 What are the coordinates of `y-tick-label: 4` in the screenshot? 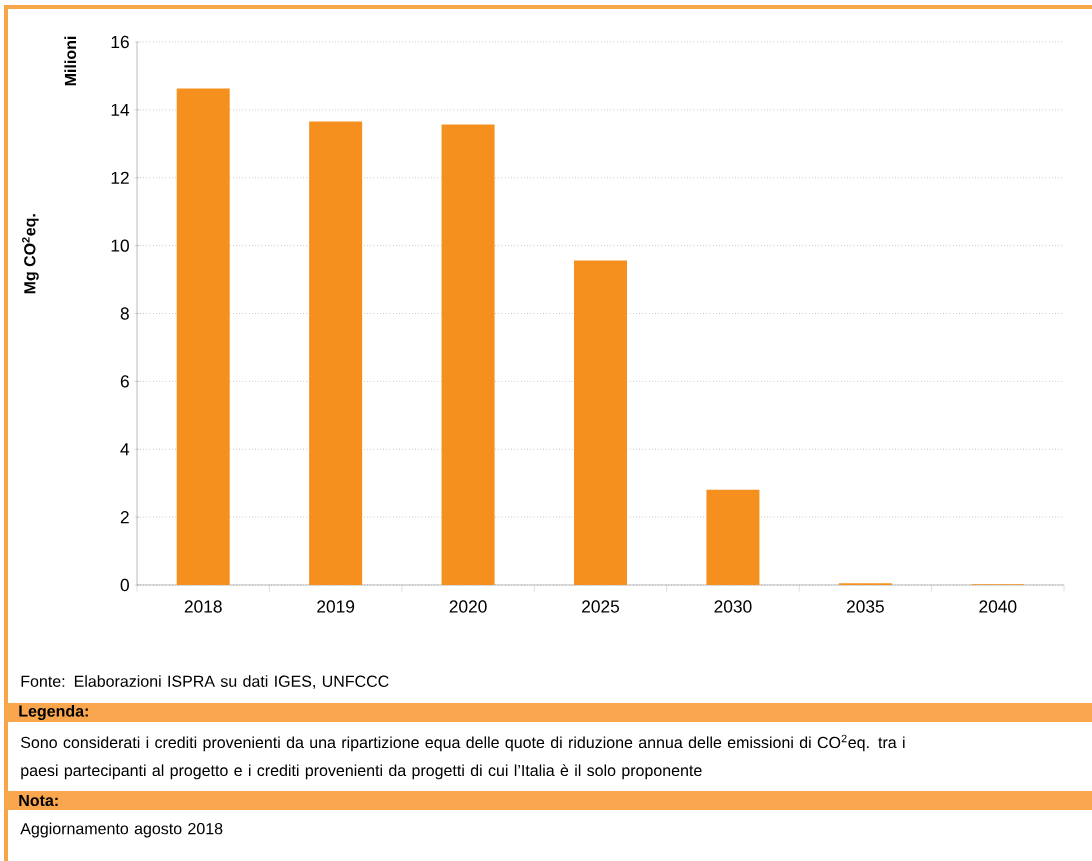 It's located at (125, 449).